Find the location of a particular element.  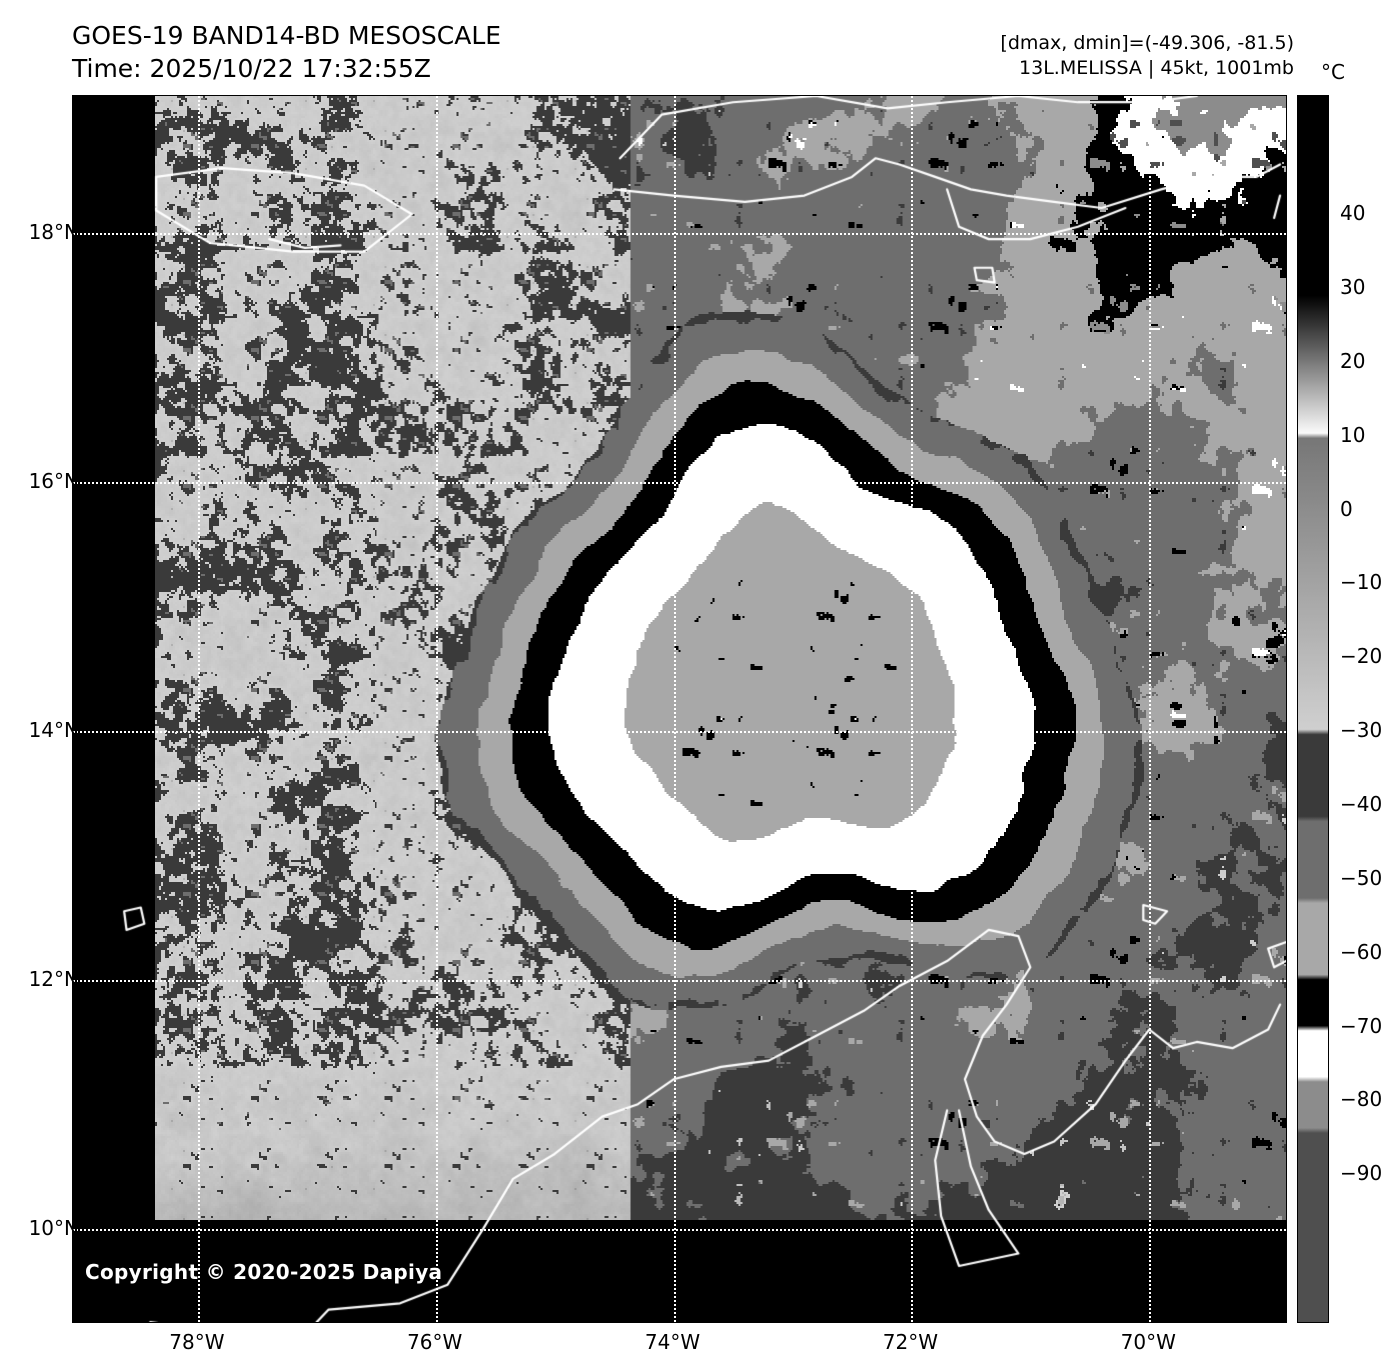

colorbar-tick-label: 10 is located at coordinates (1353, 434).